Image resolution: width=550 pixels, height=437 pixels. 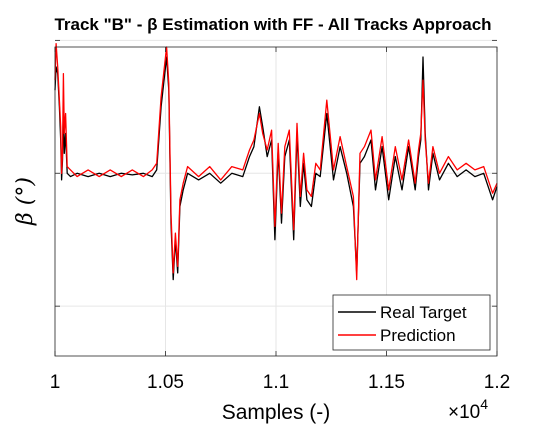 What do you see at coordinates (497, 382) in the screenshot?
I see `x-tick-label: 1.2` at bounding box center [497, 382].